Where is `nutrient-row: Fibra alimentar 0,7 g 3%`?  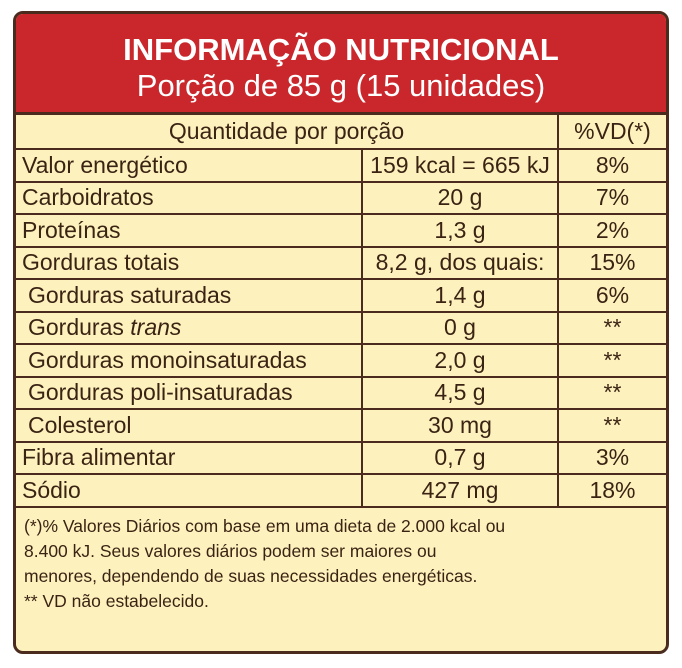 nutrient-row: Fibra alimentar 0,7 g 3% is located at coordinates (341, 457).